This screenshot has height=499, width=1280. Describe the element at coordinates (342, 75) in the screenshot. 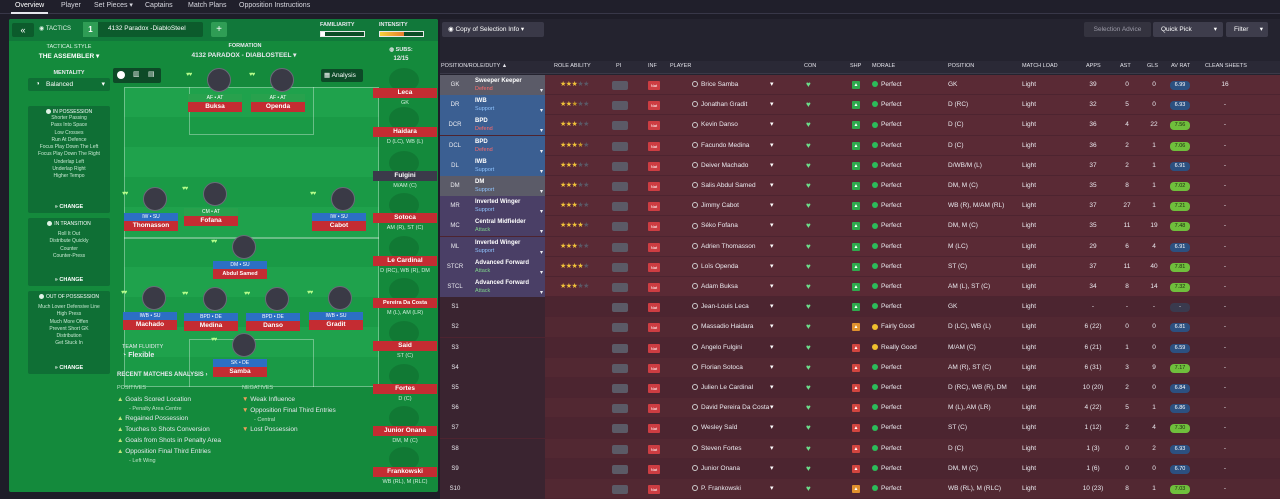

I see `analysis-button: ▦ Analysis` at that location.